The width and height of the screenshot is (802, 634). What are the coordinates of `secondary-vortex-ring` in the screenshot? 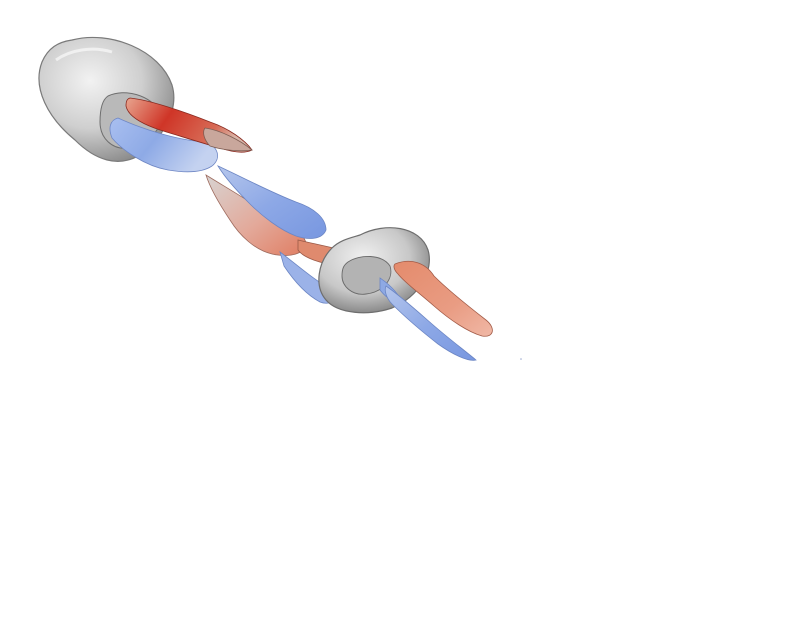 It's located at (374, 270).